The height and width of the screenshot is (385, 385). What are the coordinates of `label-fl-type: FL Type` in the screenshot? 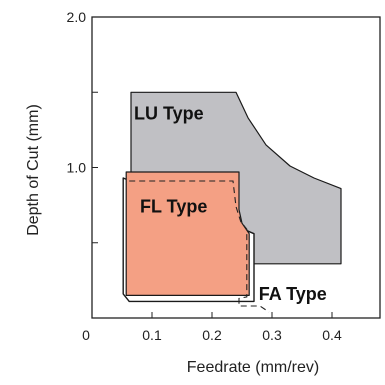 It's located at (173, 207).